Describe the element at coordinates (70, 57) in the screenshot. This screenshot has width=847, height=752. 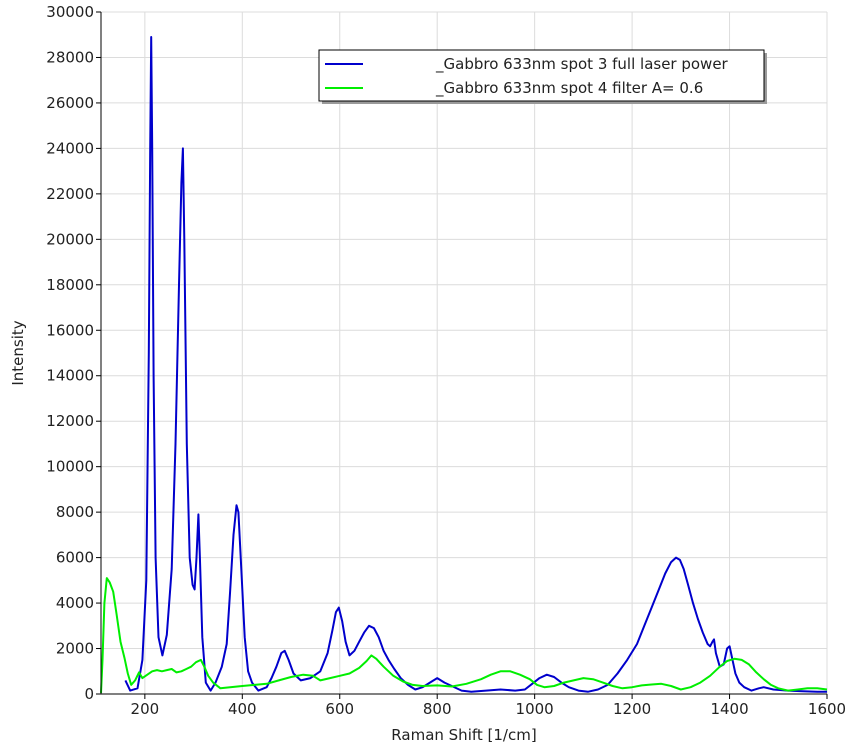
I see `y-tick-label: 28000` at that location.